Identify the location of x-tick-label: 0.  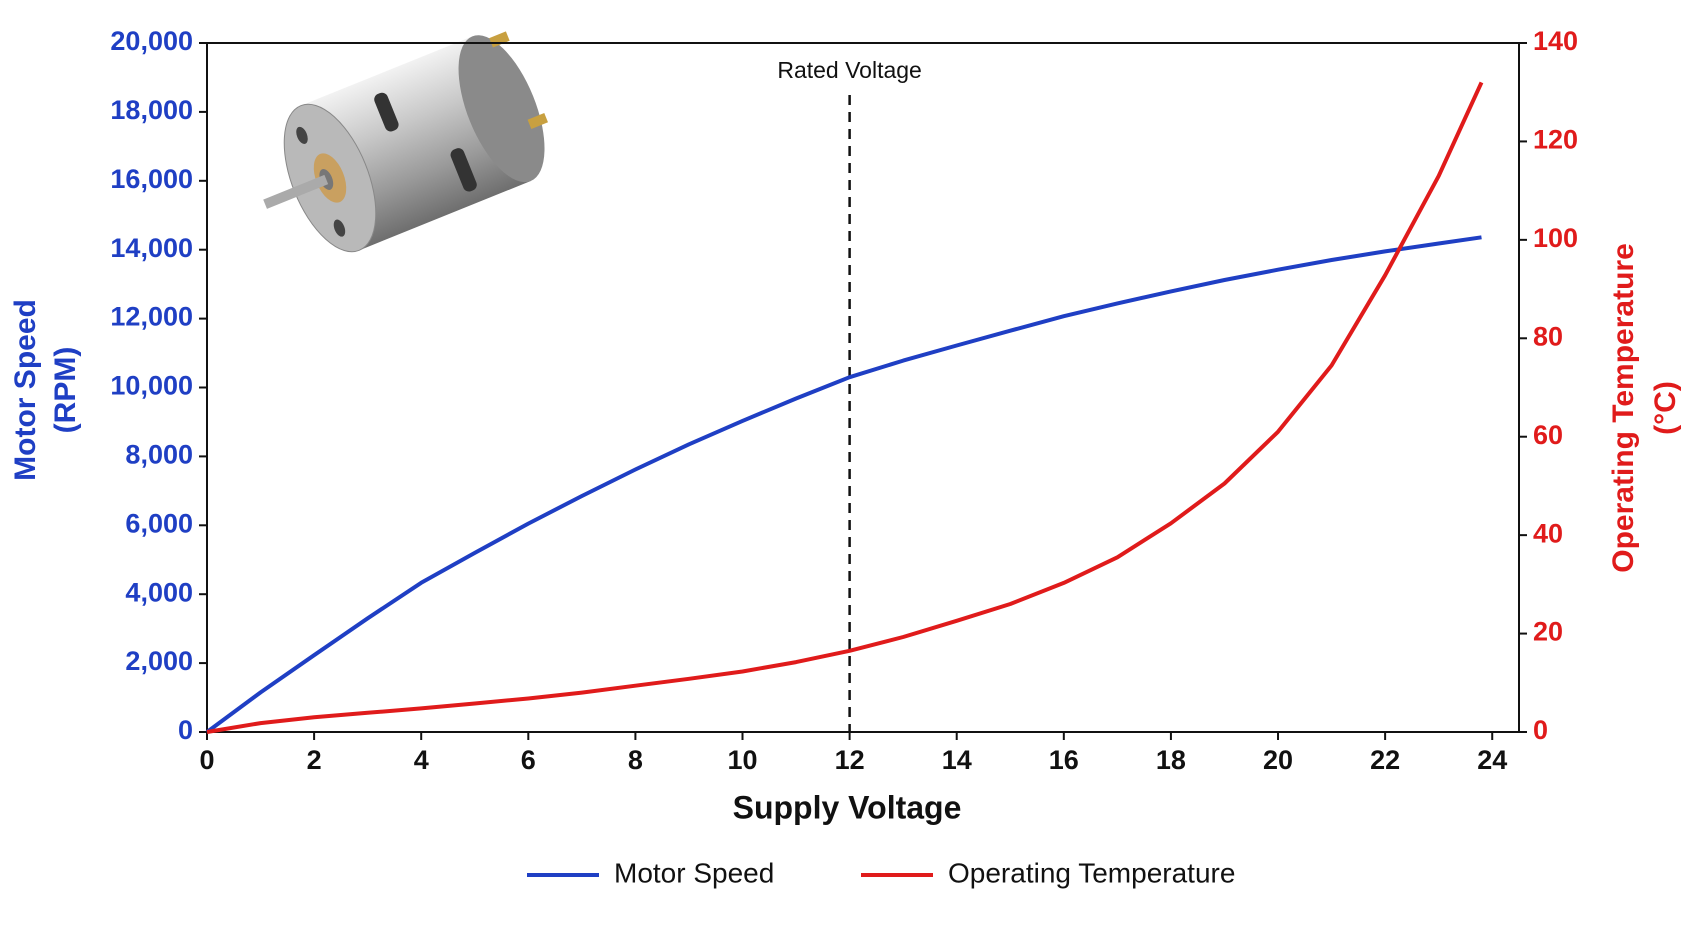
(206, 760).